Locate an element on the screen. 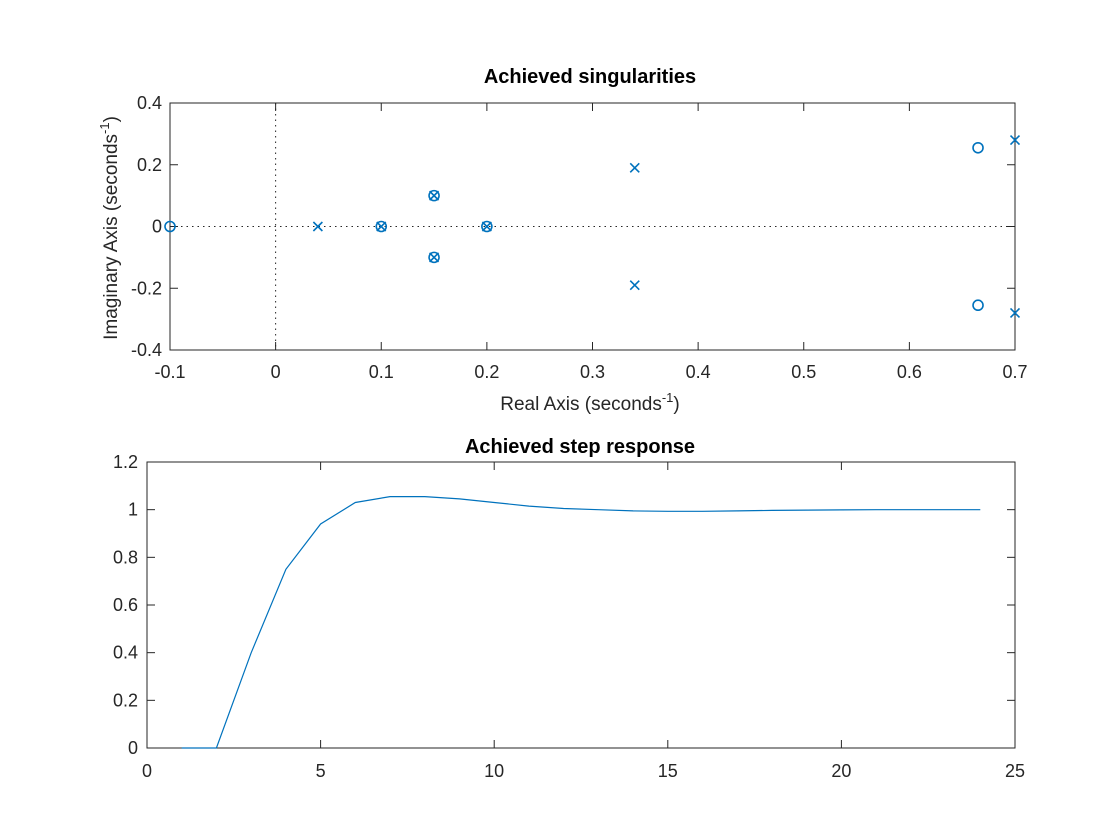 This screenshot has width=1120, height=840. step-x-tick-label: 0 is located at coordinates (147, 771).